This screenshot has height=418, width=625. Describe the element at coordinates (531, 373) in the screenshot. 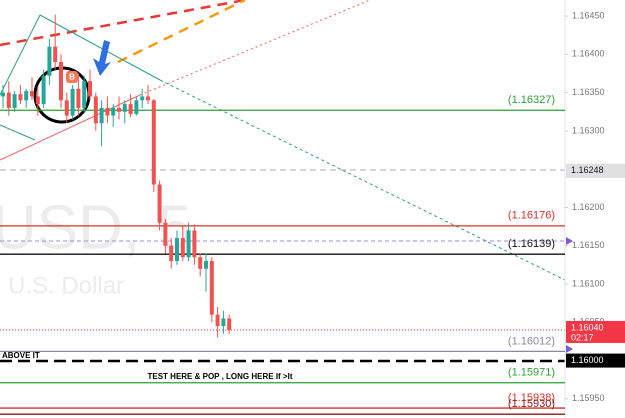

I see `level-label: (1.15971)` at that location.